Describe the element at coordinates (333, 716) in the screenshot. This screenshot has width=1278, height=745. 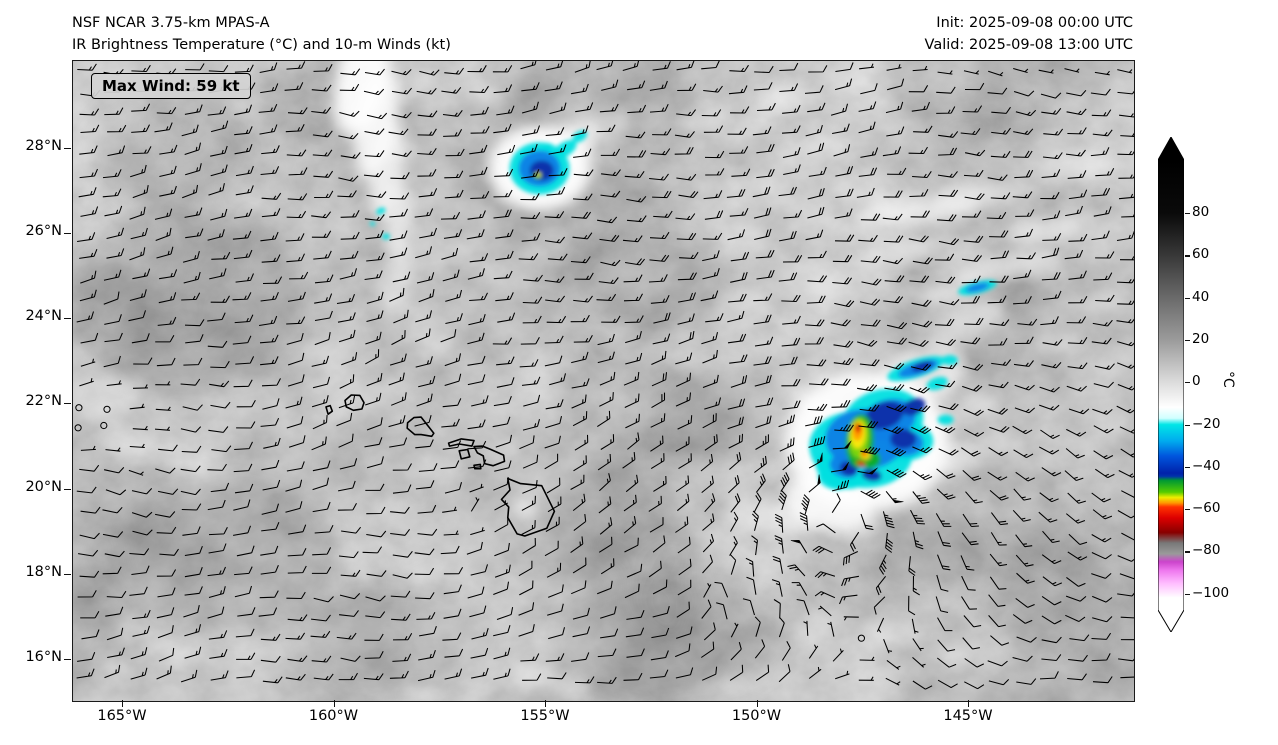
I see `lon-tick-label: 160°W` at that location.